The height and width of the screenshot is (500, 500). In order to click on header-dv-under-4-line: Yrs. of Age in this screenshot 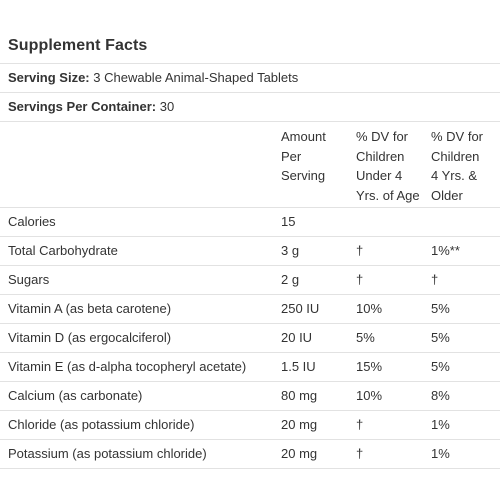, I will do `click(388, 195)`.